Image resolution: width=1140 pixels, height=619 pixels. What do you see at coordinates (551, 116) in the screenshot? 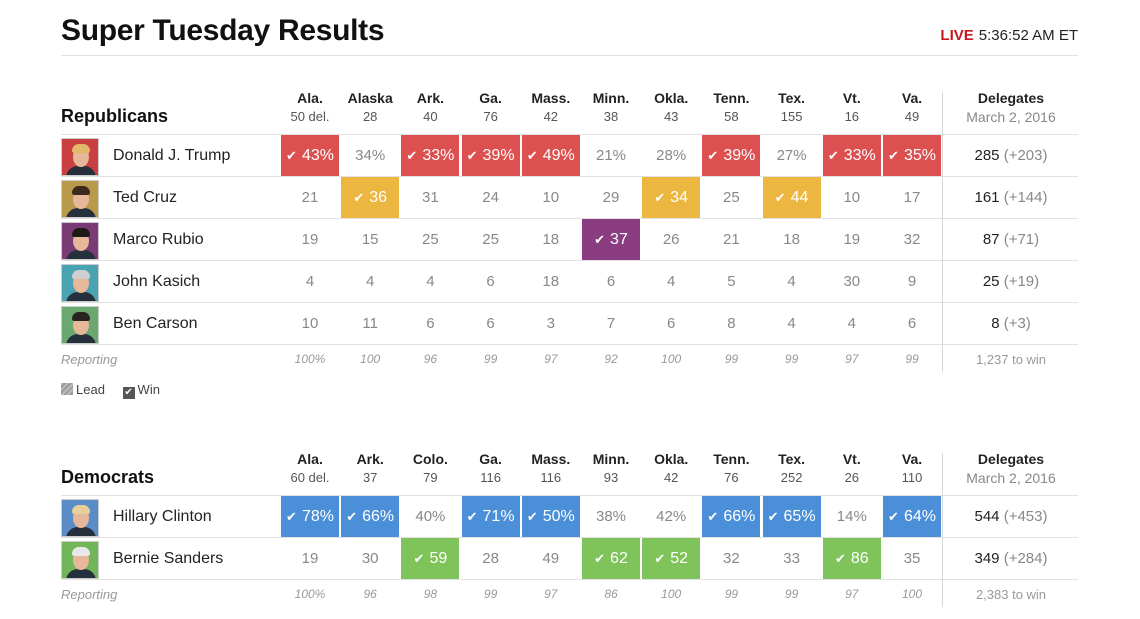
I see `state-delegates: 42` at bounding box center [551, 116].